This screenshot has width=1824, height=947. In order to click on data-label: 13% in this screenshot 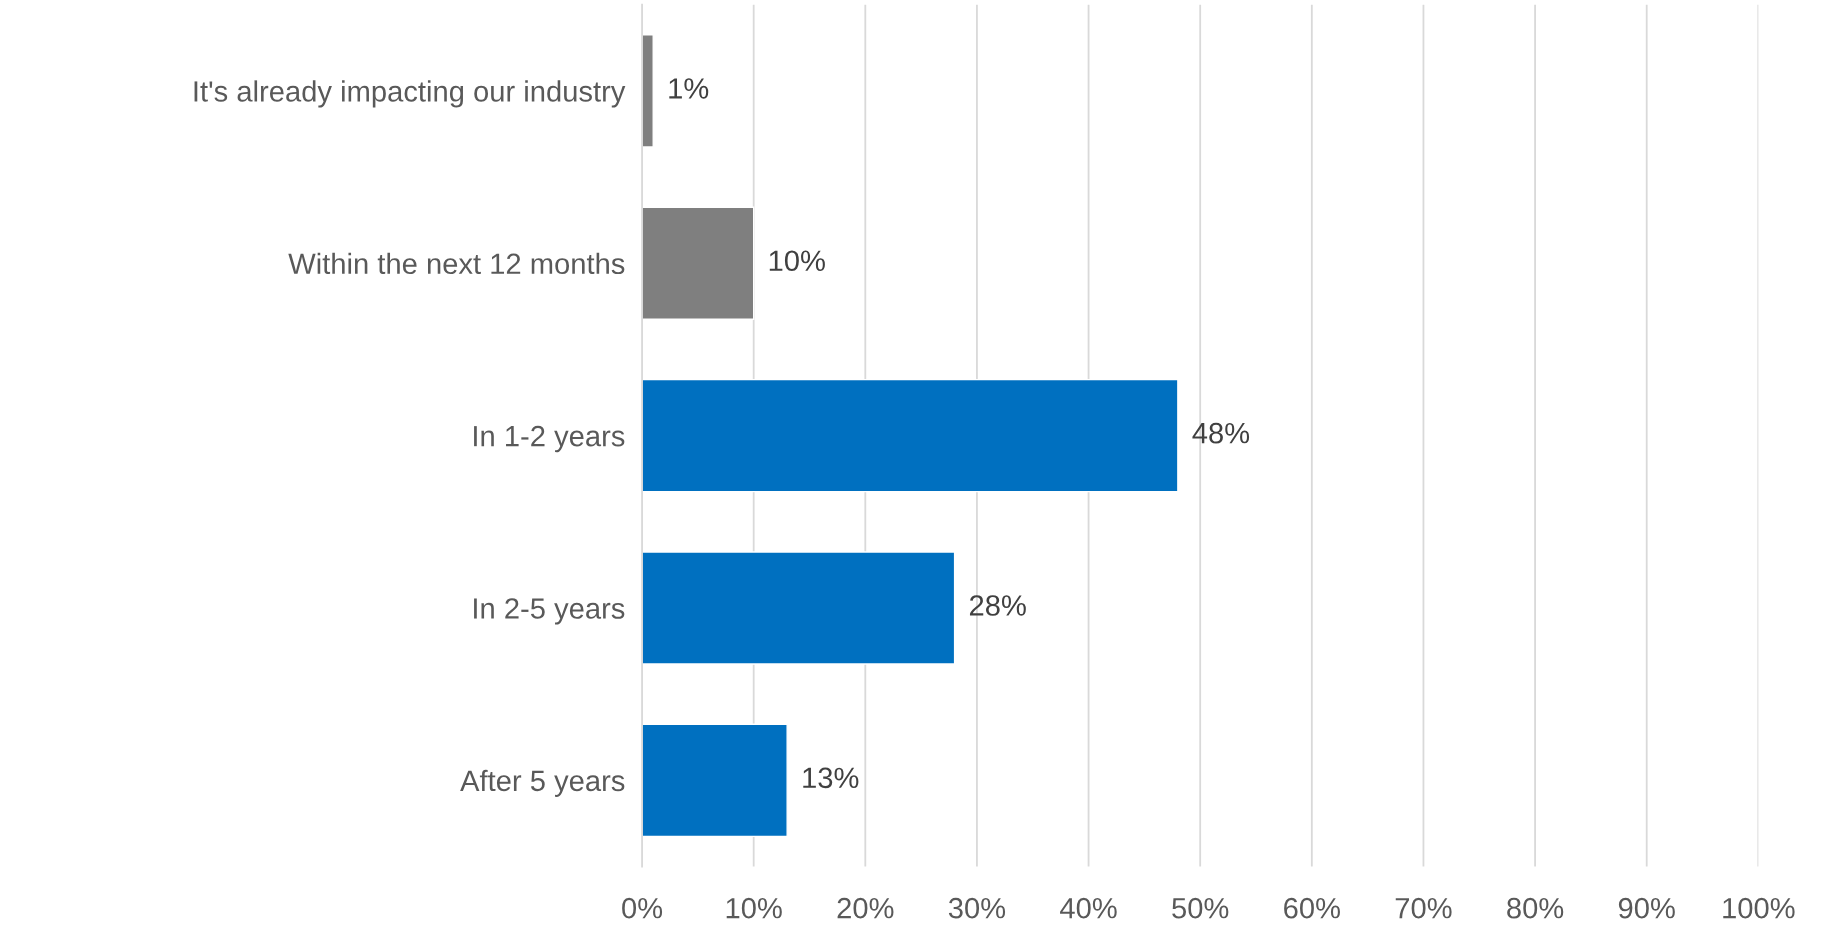, I will do `click(831, 778)`.